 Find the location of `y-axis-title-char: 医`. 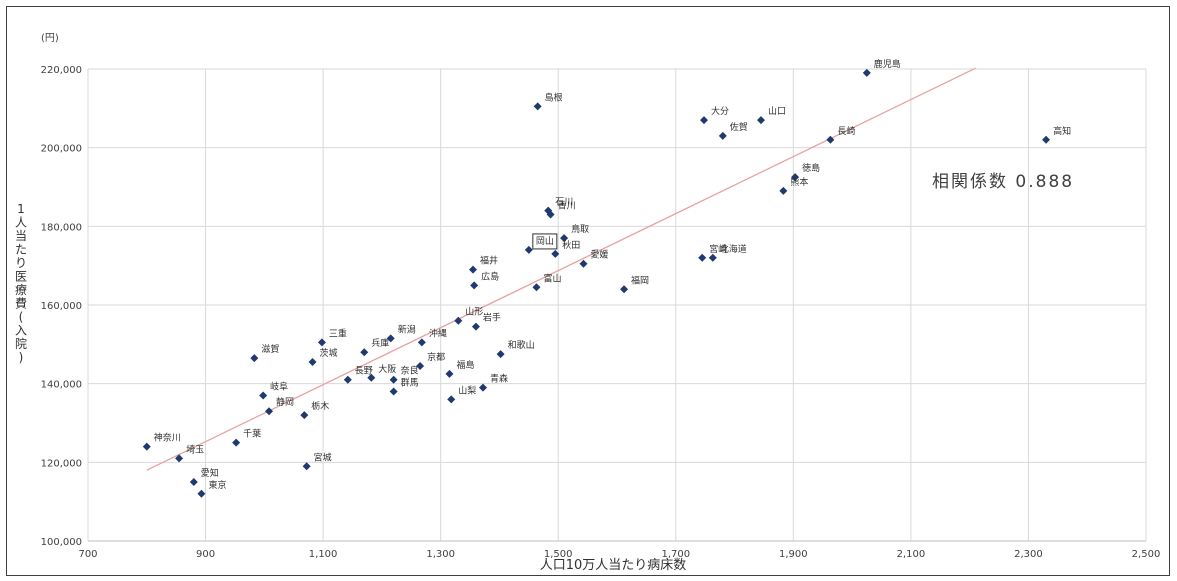

y-axis-title-char: 医 is located at coordinates (21, 277).